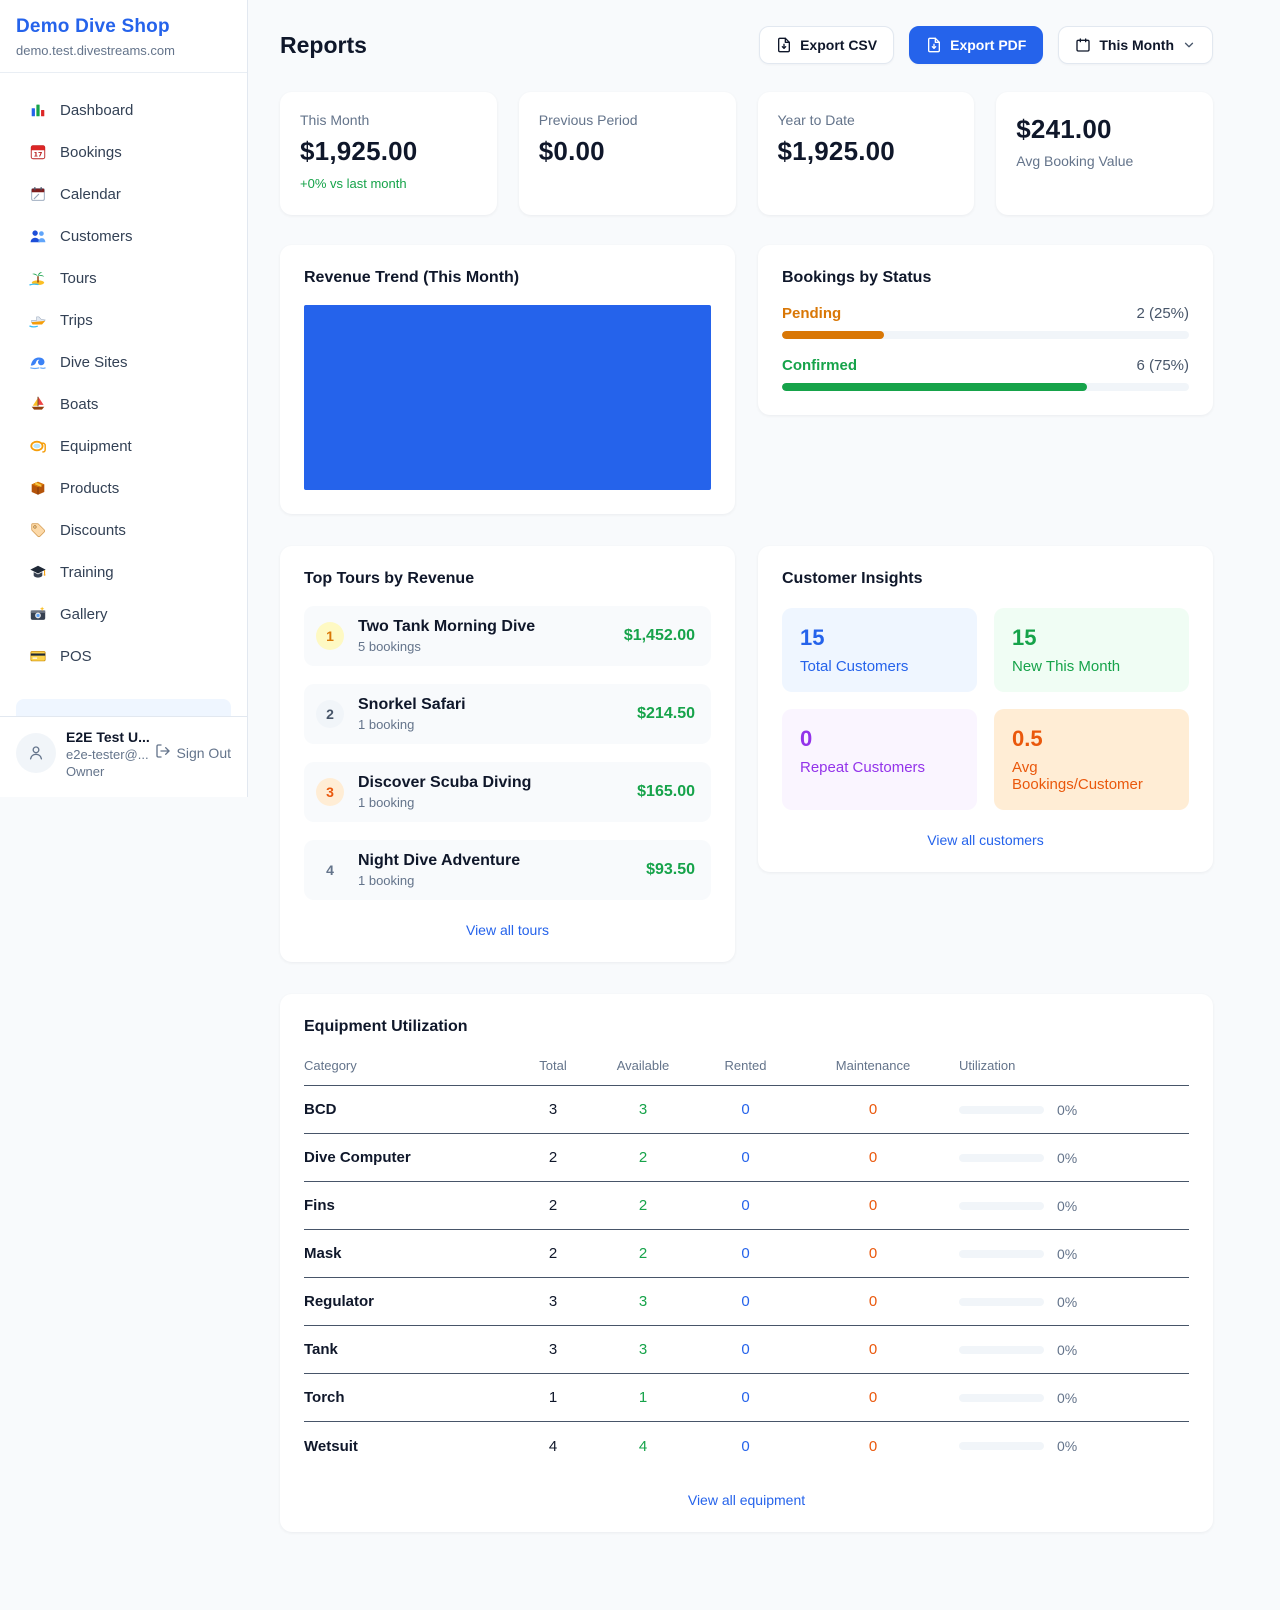 Image resolution: width=1280 pixels, height=1610 pixels. I want to click on stat-label: Avg Booking Value, so click(1075, 161).